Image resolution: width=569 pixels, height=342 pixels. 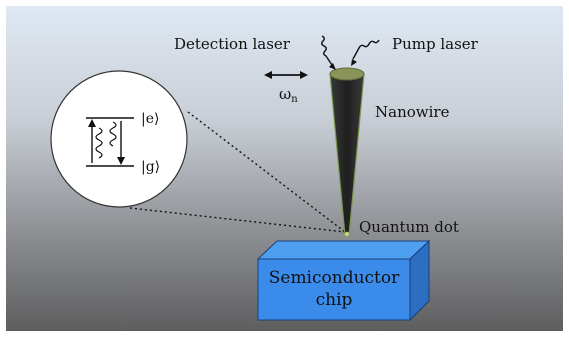 I want to click on energy-level-inset: |e⟩ |g⟩, so click(x=119, y=139).